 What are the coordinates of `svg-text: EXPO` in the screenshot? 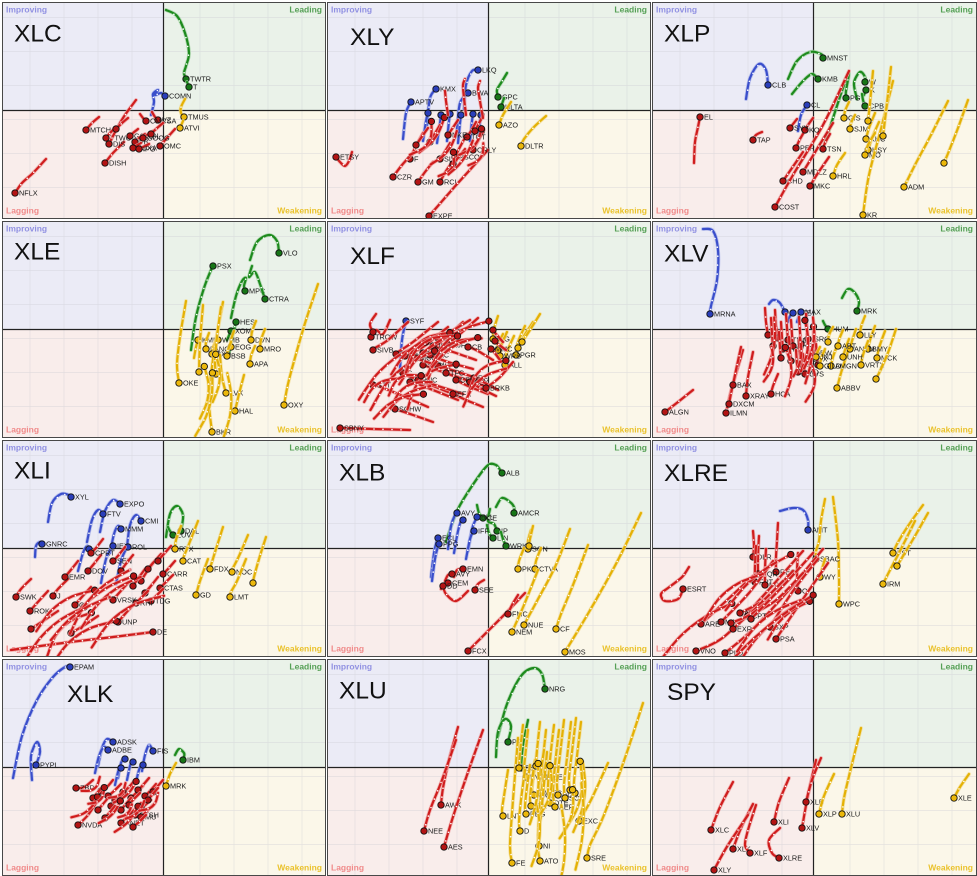 It's located at (134, 504).